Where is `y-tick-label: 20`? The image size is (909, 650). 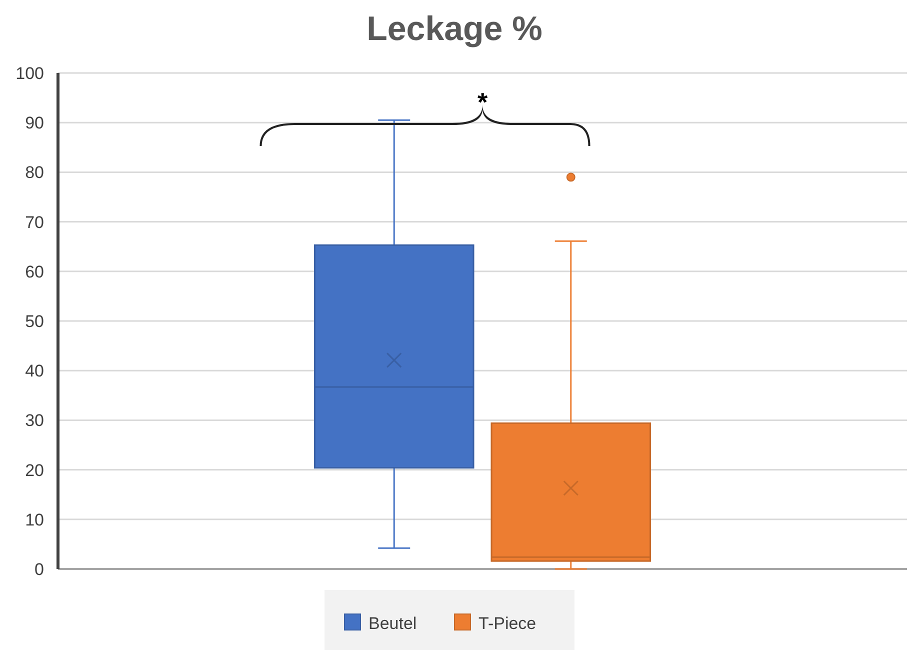
y-tick-label: 20 is located at coordinates (34, 470).